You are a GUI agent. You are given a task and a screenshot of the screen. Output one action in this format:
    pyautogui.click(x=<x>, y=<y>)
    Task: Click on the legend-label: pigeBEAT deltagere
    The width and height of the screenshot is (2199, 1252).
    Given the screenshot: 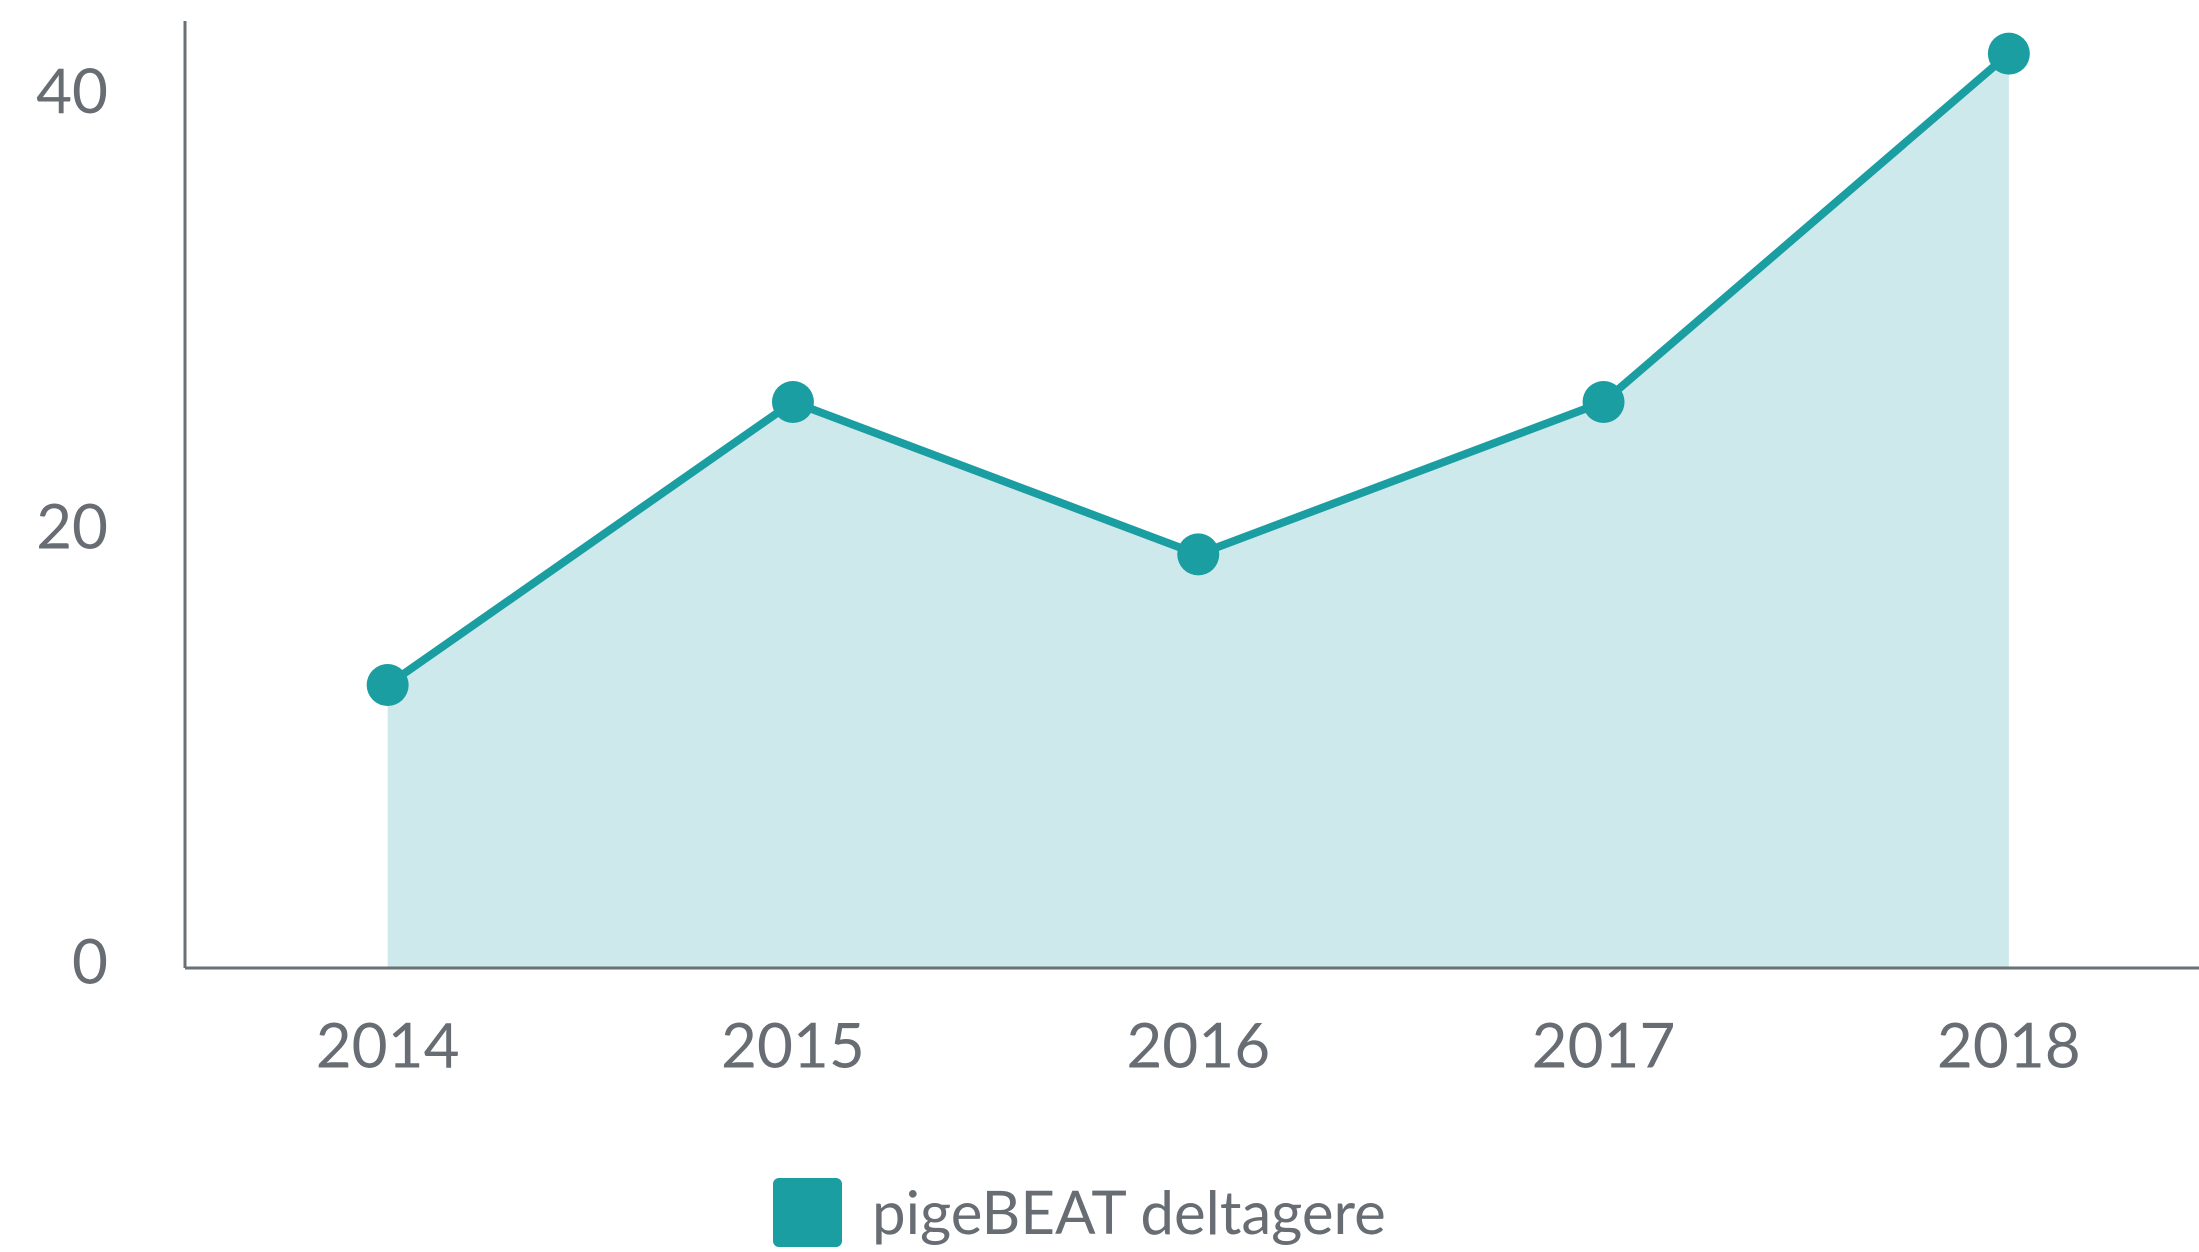 What is the action you would take?
    pyautogui.click(x=1129, y=1211)
    